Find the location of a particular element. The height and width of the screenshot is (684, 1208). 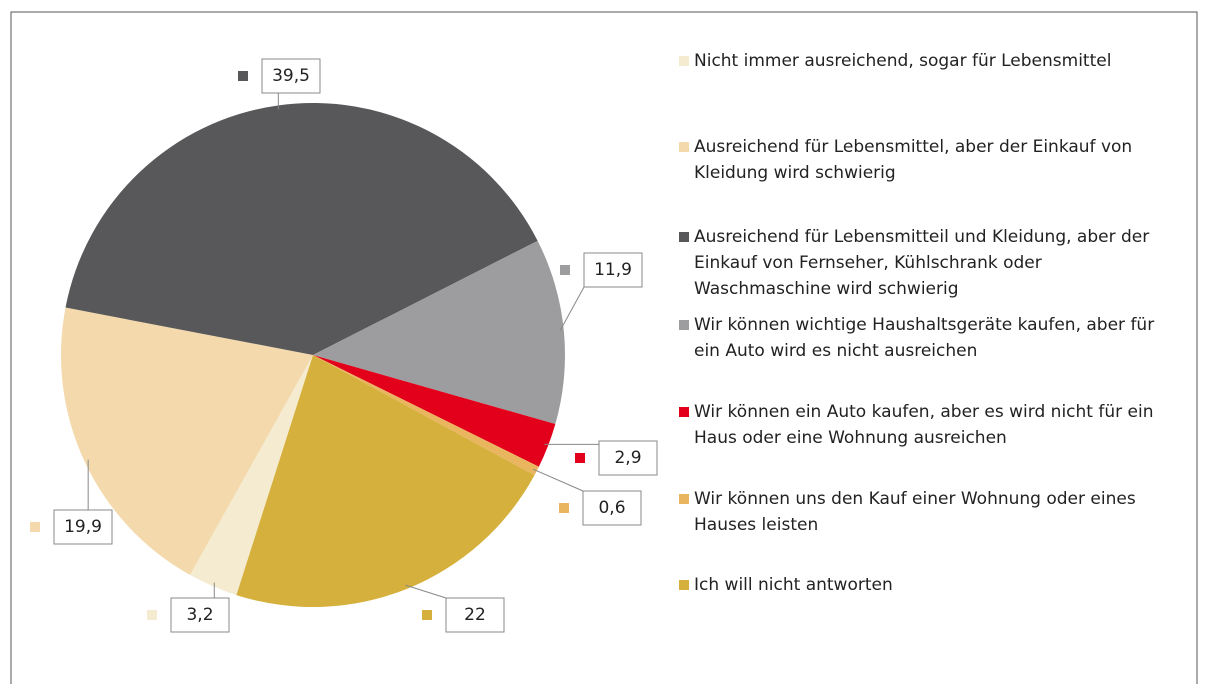

data-label: 0,6 is located at coordinates (611, 508).